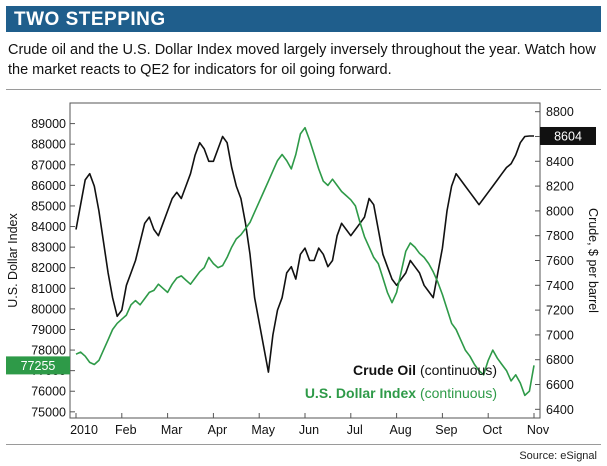 This screenshot has width=607, height=466. I want to click on left-tick-label: 84000, so click(48, 227).